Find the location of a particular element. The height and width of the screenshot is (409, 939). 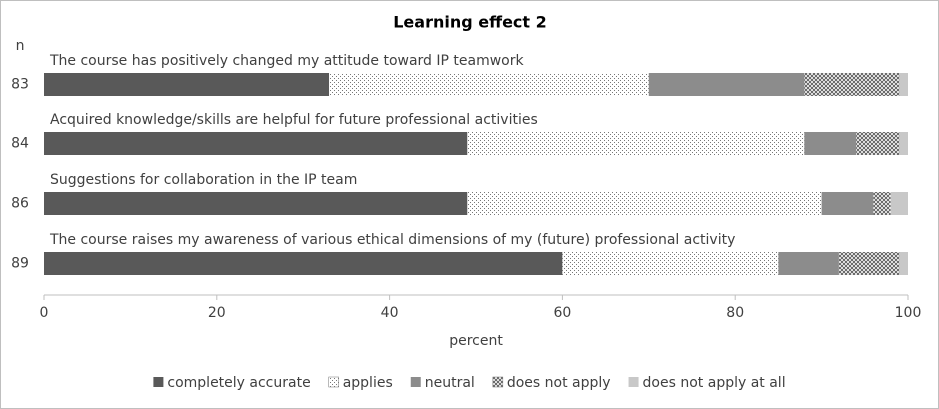

legend-label: applies is located at coordinates (368, 383).